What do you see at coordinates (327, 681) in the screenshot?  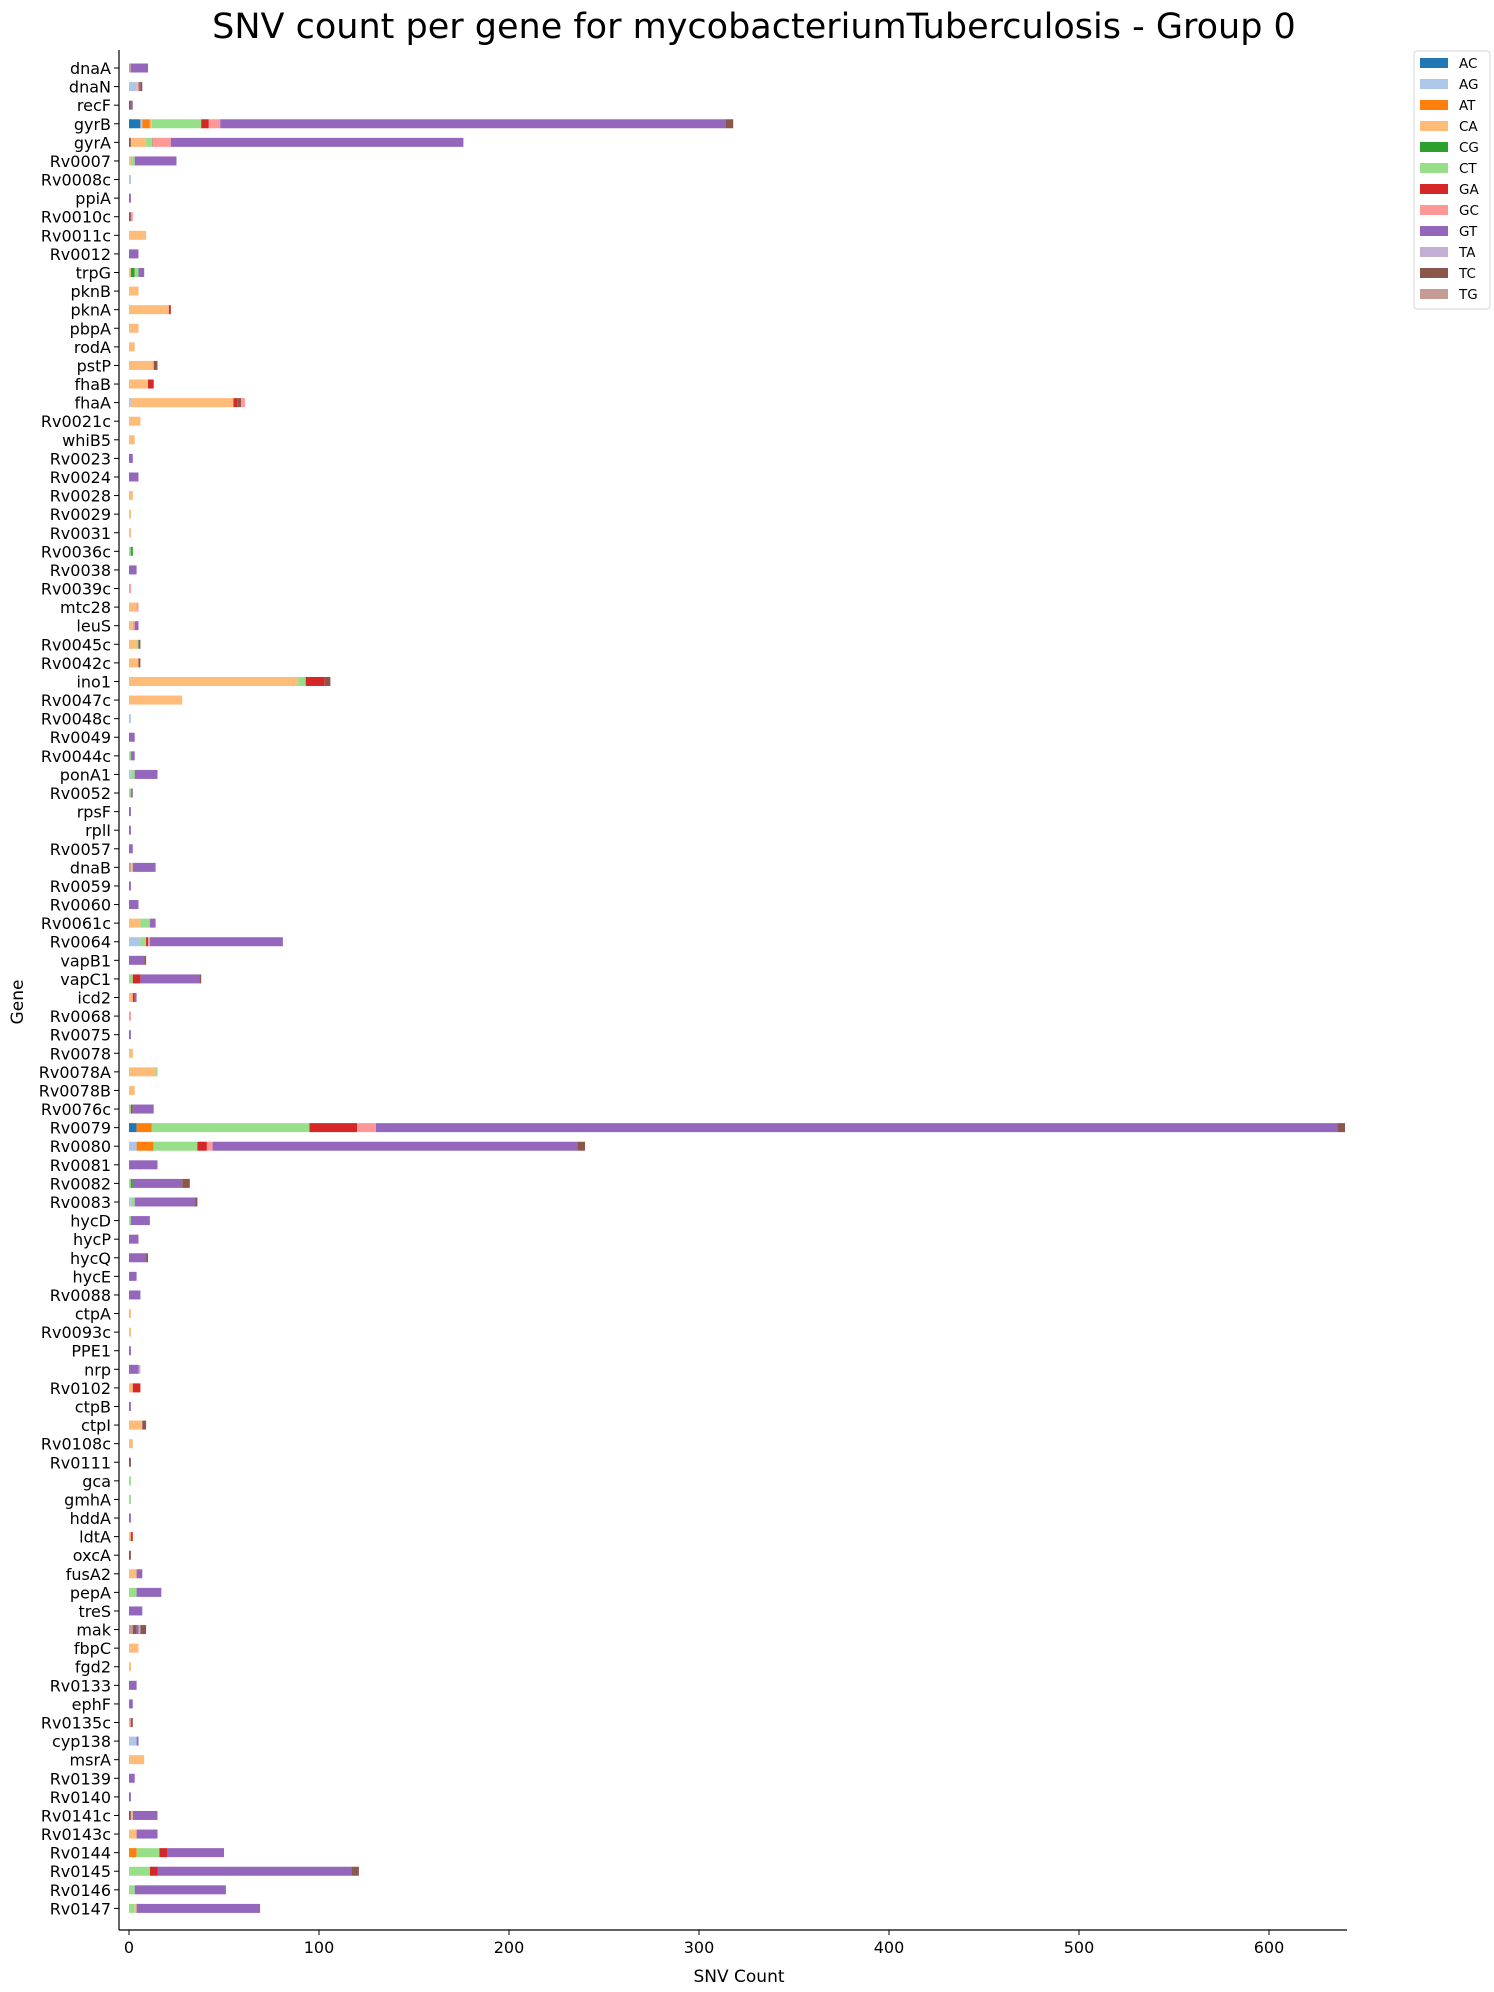 I see `bar-segment-ino1-TC` at bounding box center [327, 681].